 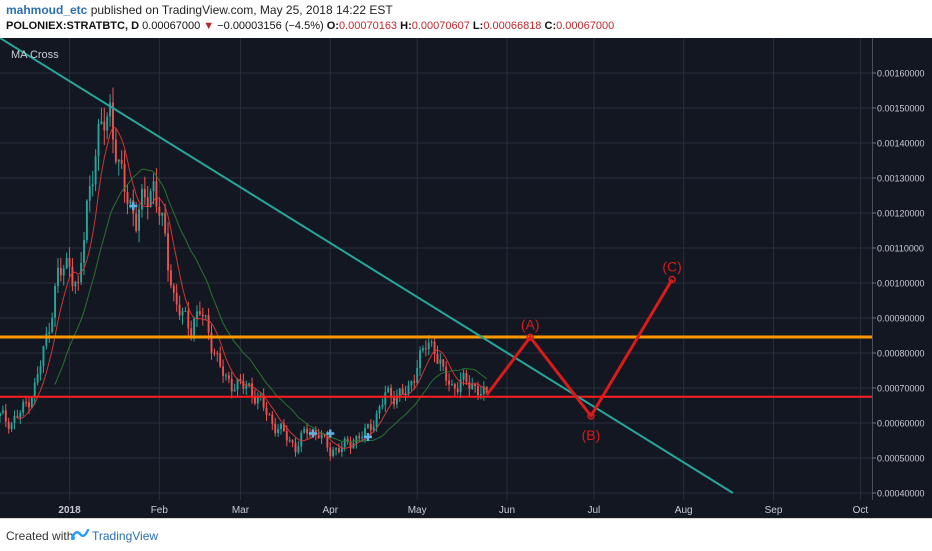 I want to click on indicator-label: MA Cross, so click(x=35, y=55).